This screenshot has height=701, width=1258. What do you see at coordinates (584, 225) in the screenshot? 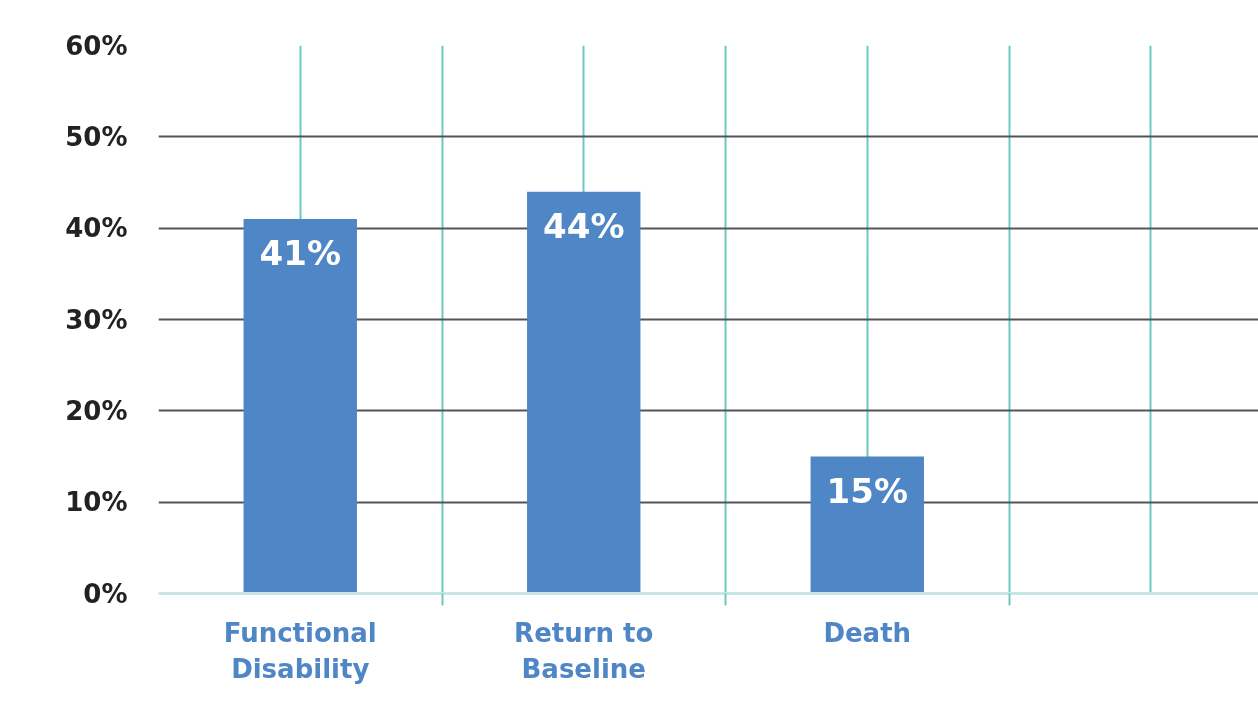
I see `data-label: 44%` at bounding box center [584, 225].